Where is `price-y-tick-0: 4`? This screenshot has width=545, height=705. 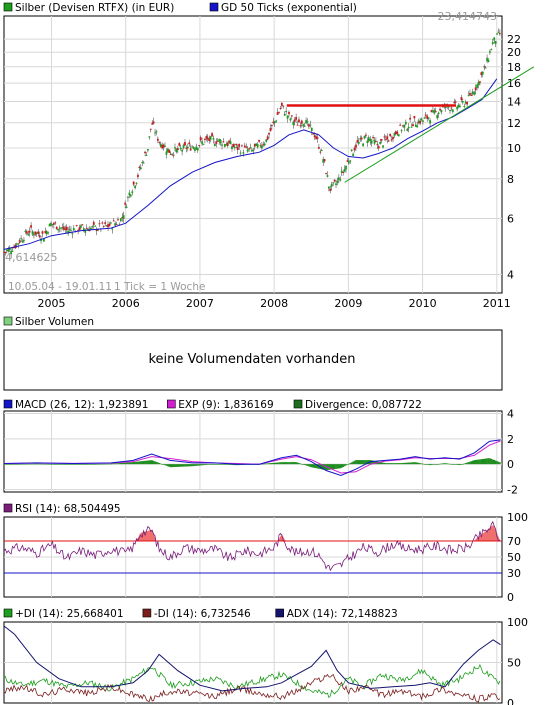 price-y-tick-0: 4 is located at coordinates (510, 275).